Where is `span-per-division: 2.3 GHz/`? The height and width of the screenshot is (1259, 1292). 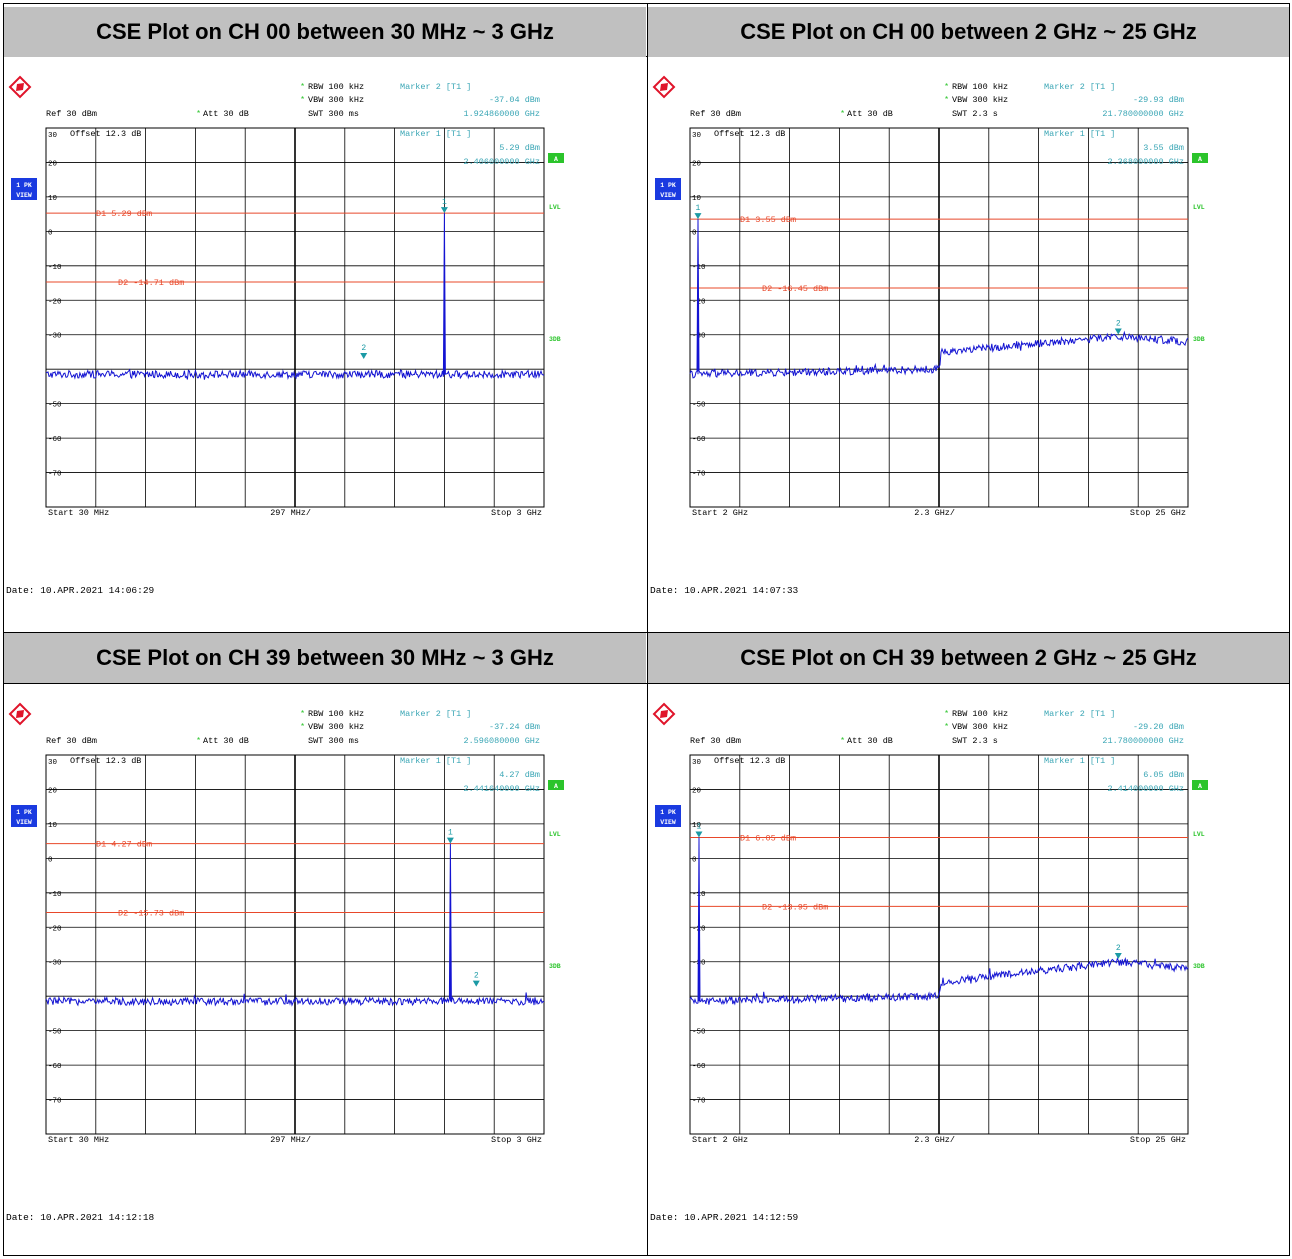 span-per-division: 2.3 GHz/ is located at coordinates (934, 513).